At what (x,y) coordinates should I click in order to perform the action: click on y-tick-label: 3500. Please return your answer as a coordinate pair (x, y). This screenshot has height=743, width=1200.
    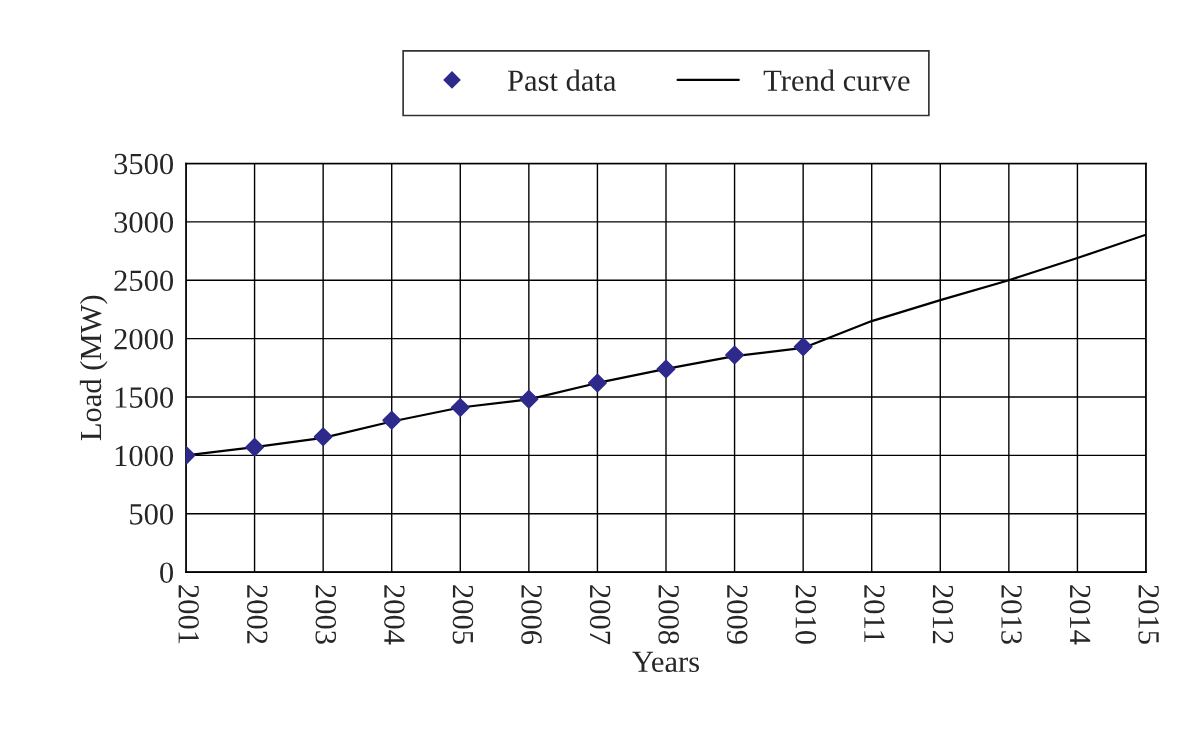
    Looking at the image, I should click on (144, 164).